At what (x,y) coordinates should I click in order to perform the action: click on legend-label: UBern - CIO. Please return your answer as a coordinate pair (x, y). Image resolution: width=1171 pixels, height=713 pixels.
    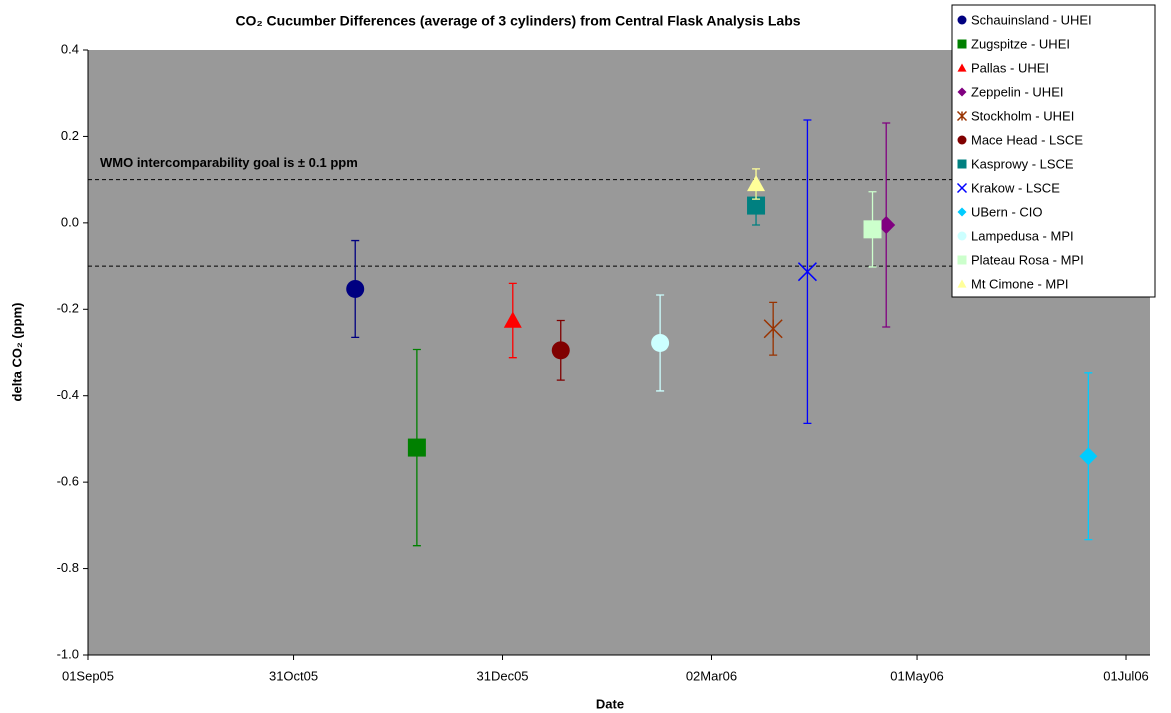
    Looking at the image, I should click on (1007, 211).